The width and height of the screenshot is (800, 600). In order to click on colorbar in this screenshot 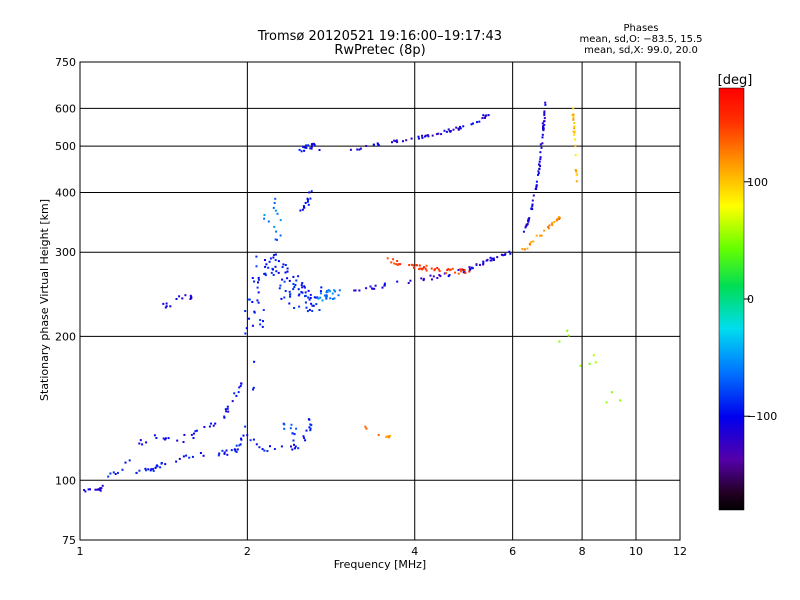, I will do `click(731, 299)`.